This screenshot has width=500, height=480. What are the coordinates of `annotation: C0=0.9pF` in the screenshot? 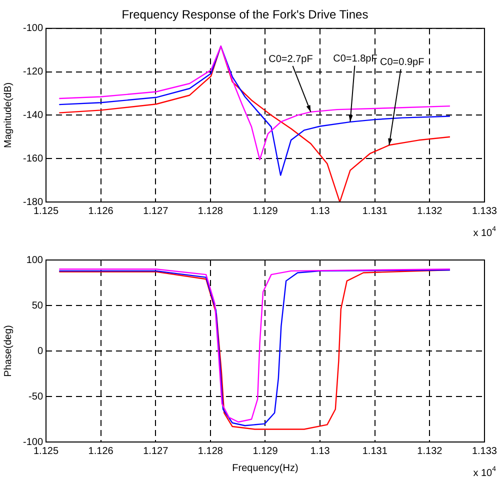 It's located at (402, 62).